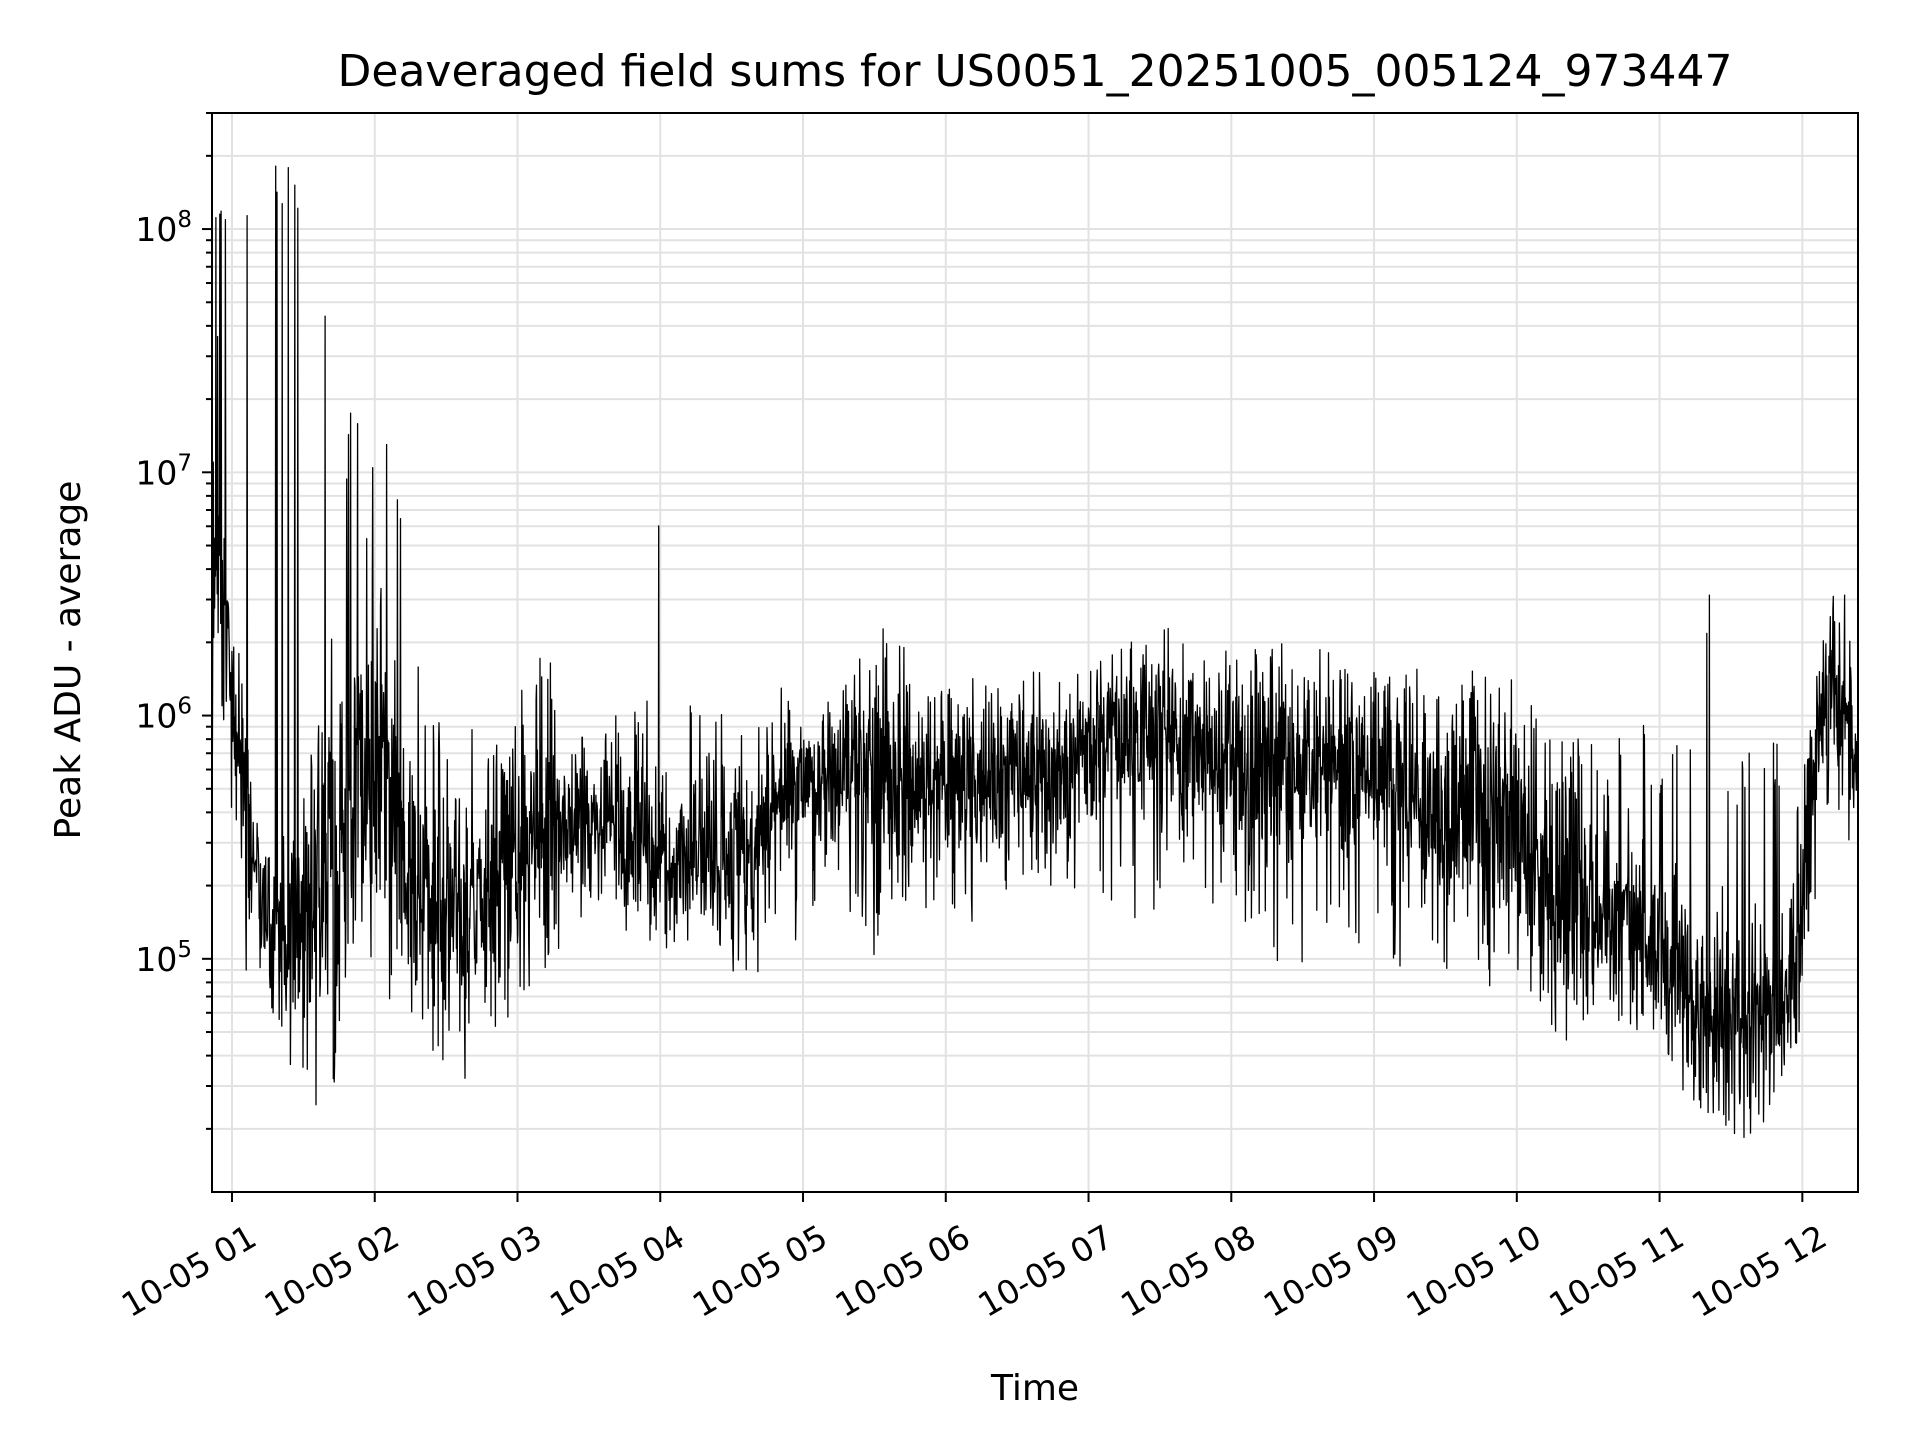 This screenshot has width=1920, height=1440. Describe the element at coordinates (184, 220) in the screenshot. I see `y-tick-label-exponent: 8` at that location.